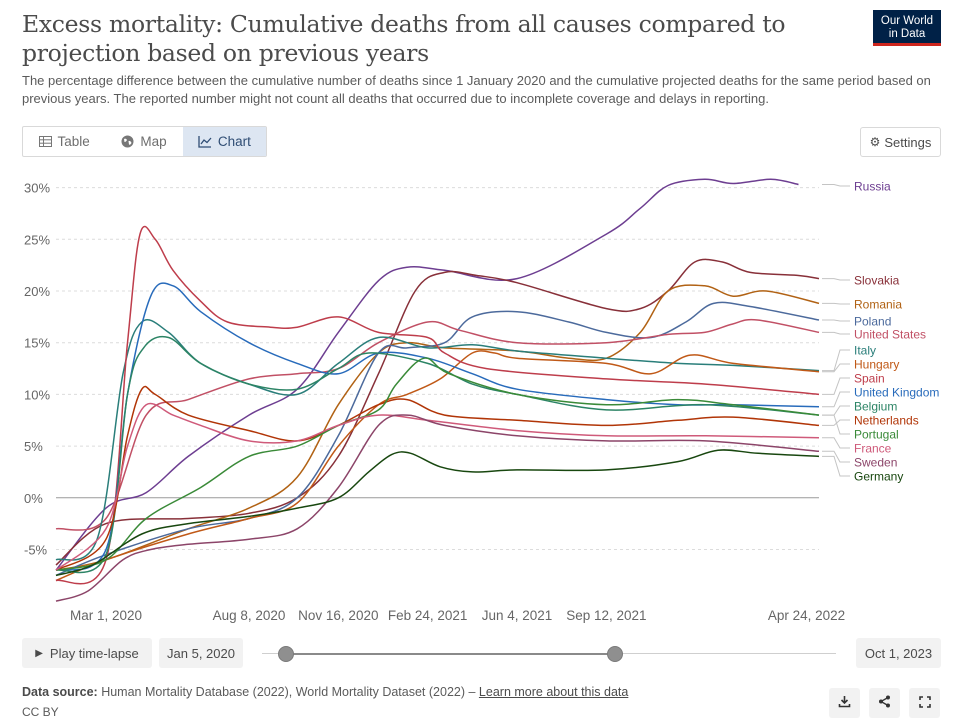 The height and width of the screenshot is (719, 964). I want to click on y-tick-label: -5%, so click(36, 550).